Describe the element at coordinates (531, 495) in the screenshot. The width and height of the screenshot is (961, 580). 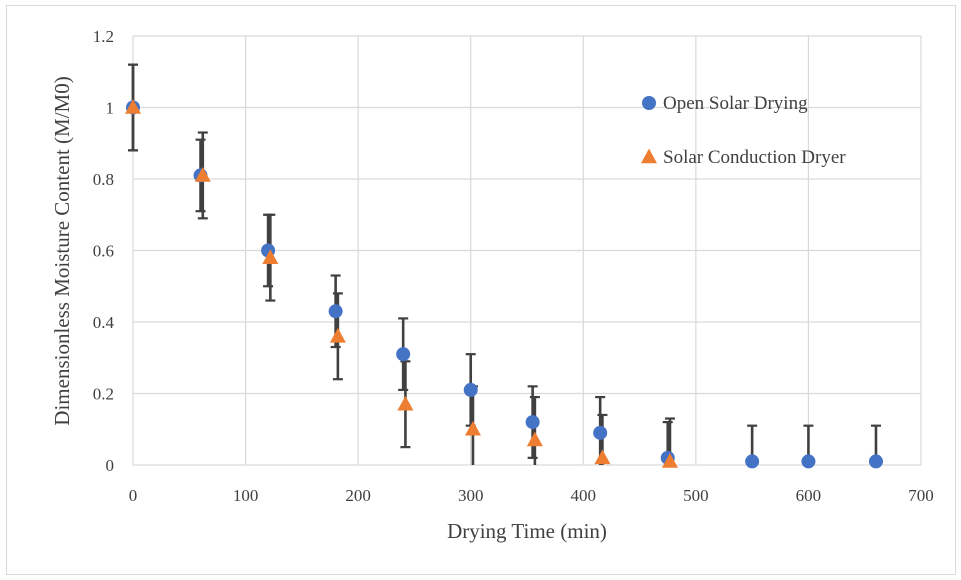
I see `x-tick-labels: 0 100 200 300 400 500 600 700` at that location.